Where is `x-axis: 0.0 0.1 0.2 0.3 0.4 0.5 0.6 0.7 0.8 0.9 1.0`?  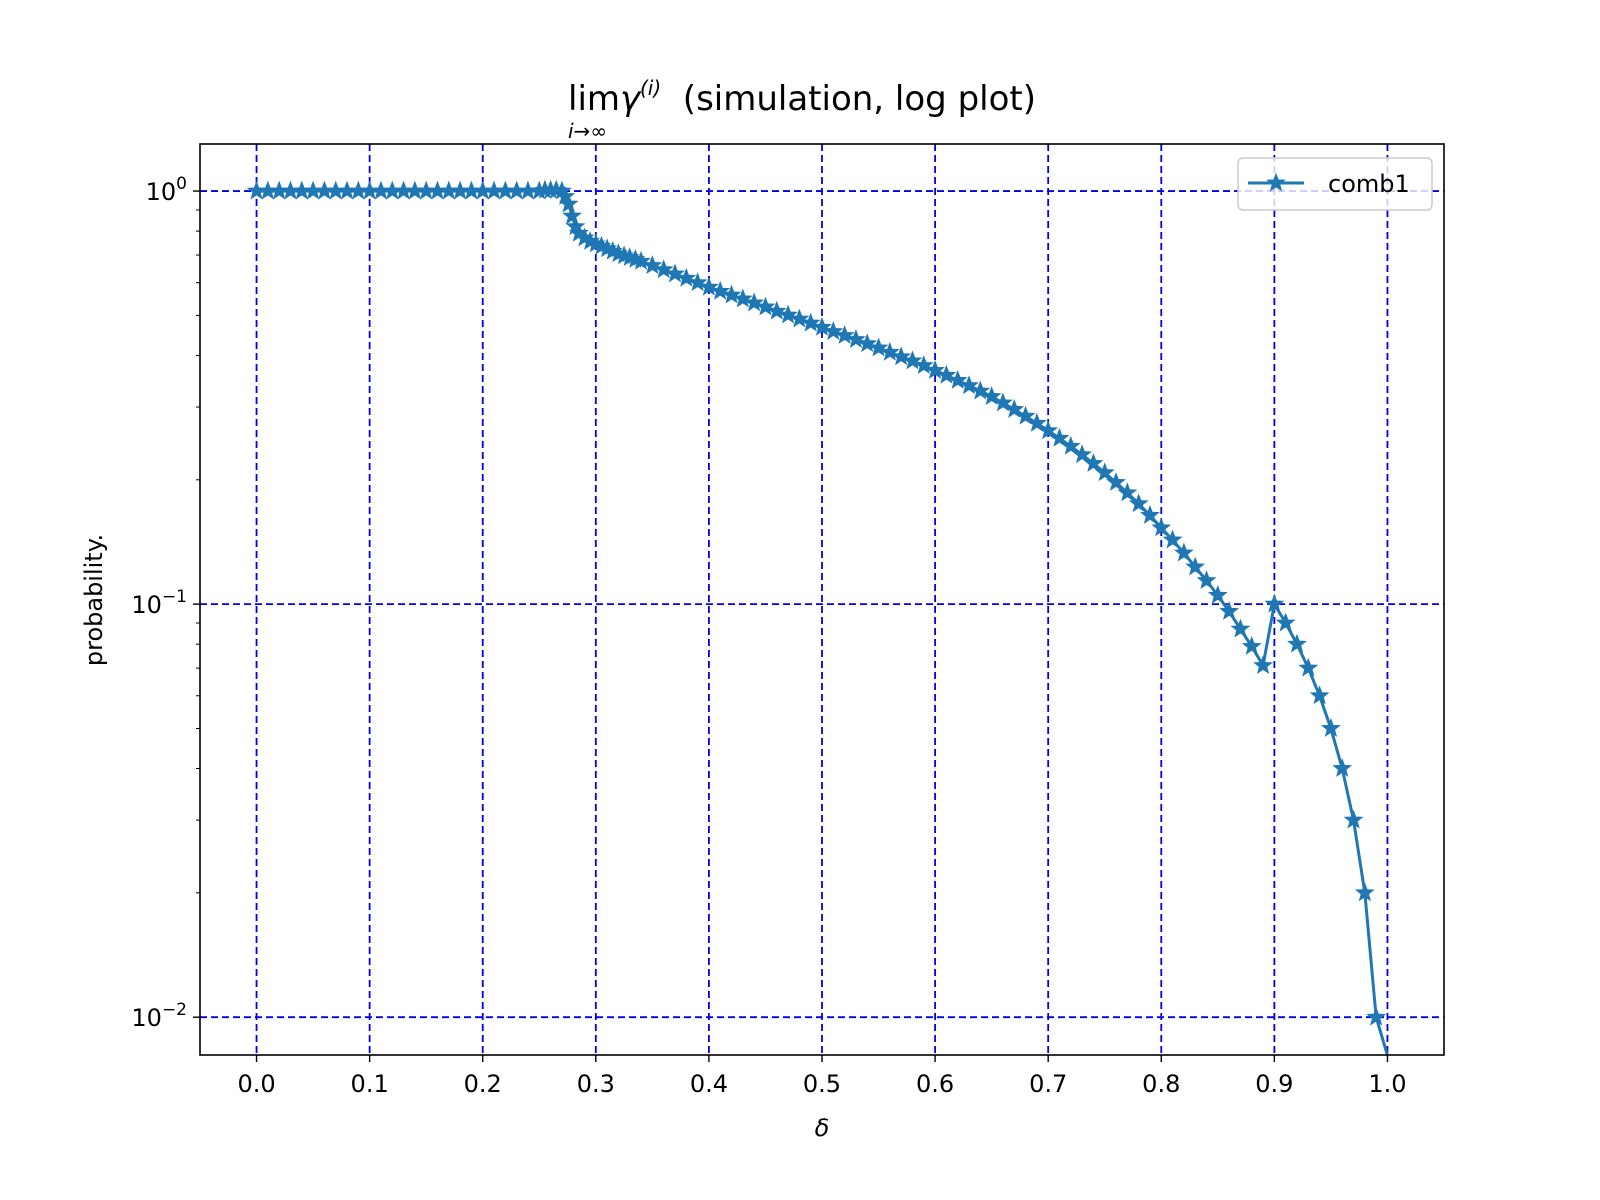
x-axis: 0.0 0.1 0.2 0.3 0.4 0.5 0.6 0.7 0.8 0.9 1.0 is located at coordinates (822, 1076).